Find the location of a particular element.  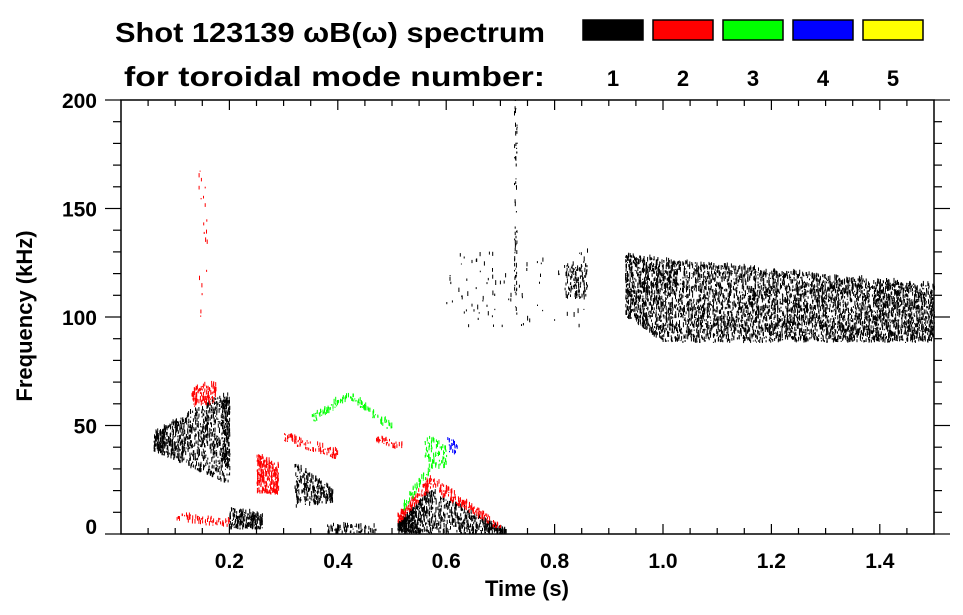

legend-label-mode-4: 4 is located at coordinates (823, 78).